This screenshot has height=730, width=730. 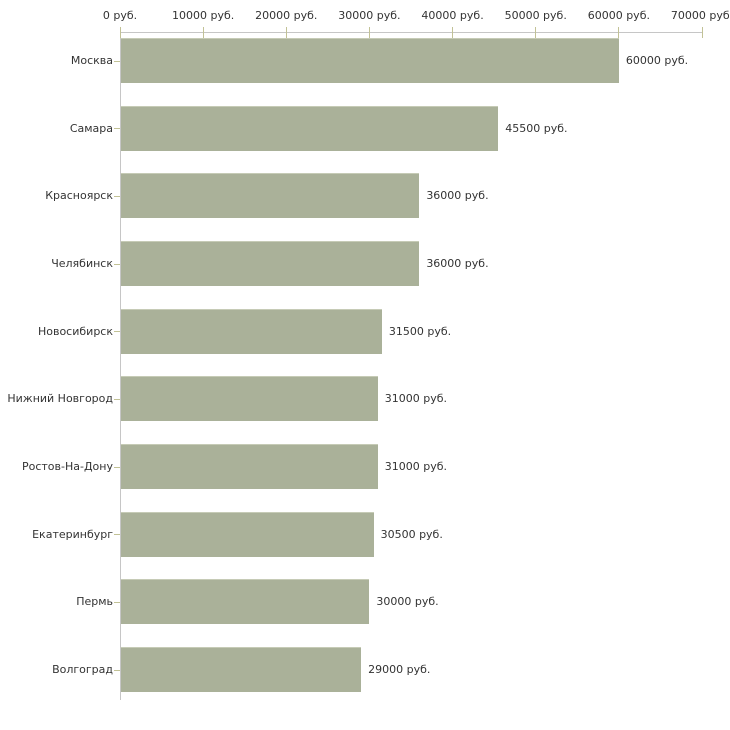 What do you see at coordinates (91, 60) in the screenshot?
I see `category-label: Москва` at bounding box center [91, 60].